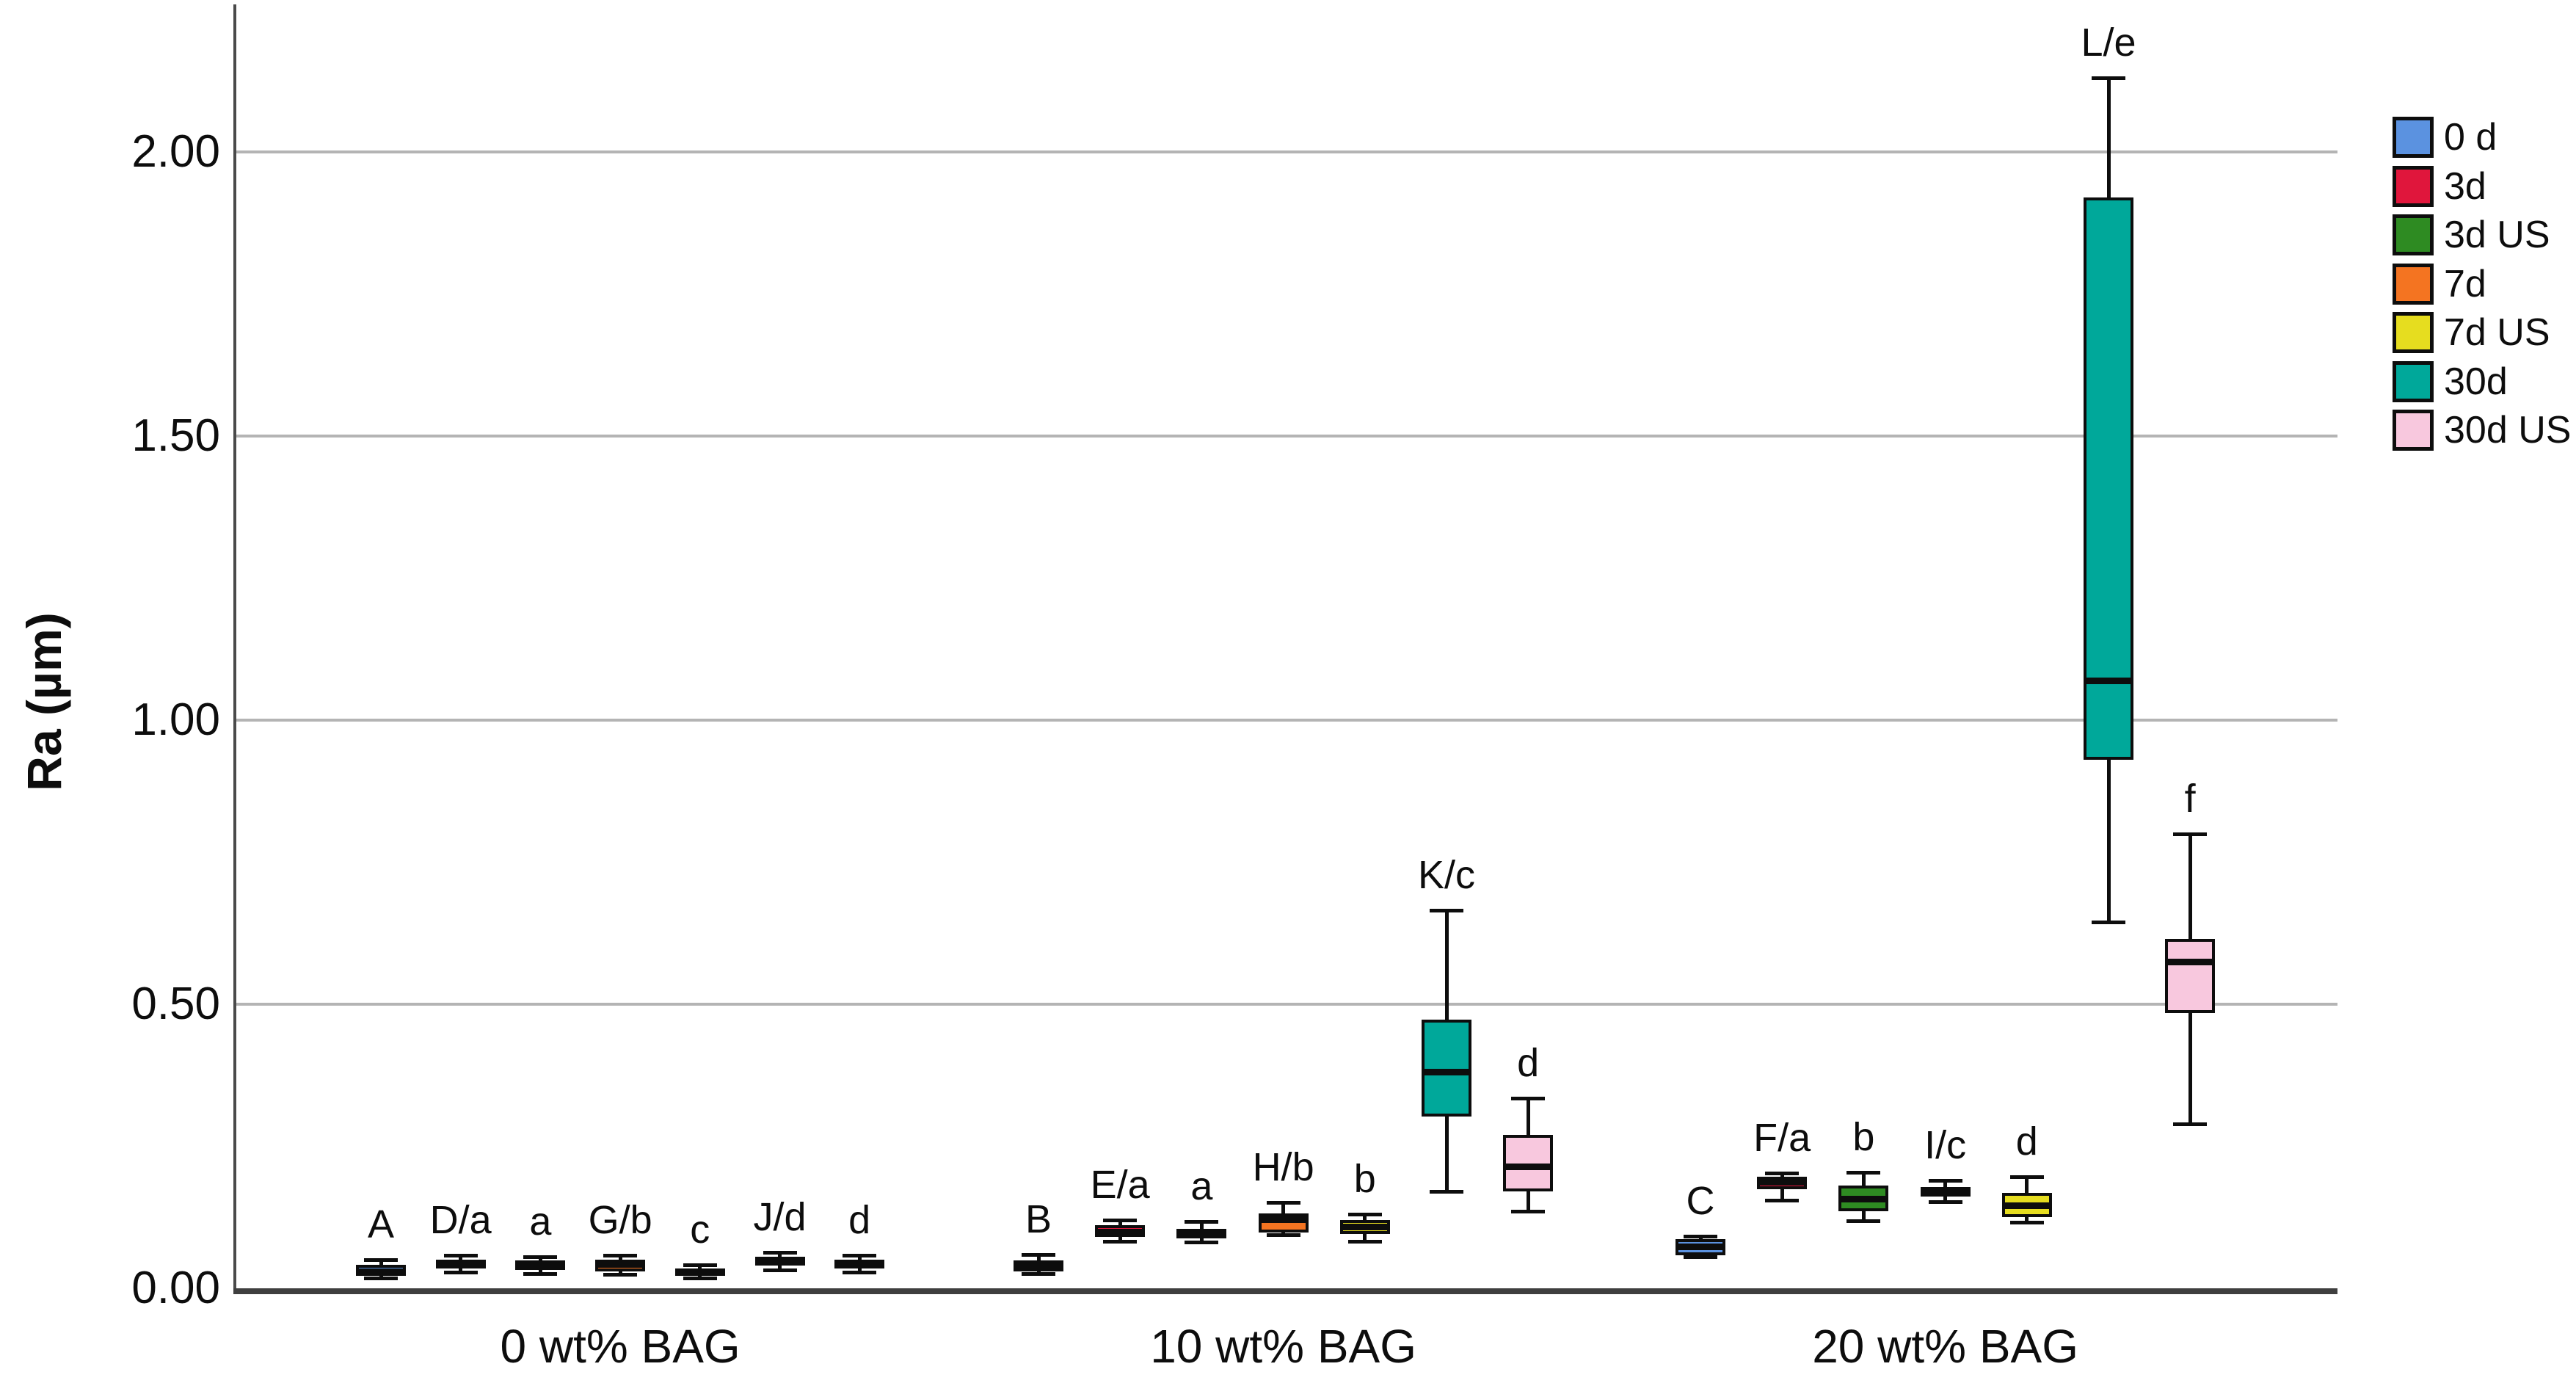  Describe the element at coordinates (1283, 1167) in the screenshot. I see `box-annotation: H/b` at that location.